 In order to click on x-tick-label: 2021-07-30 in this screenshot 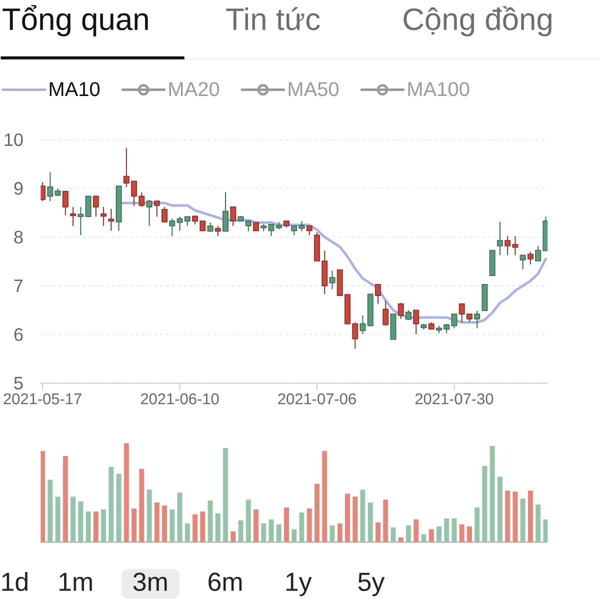, I will do `click(454, 398)`.